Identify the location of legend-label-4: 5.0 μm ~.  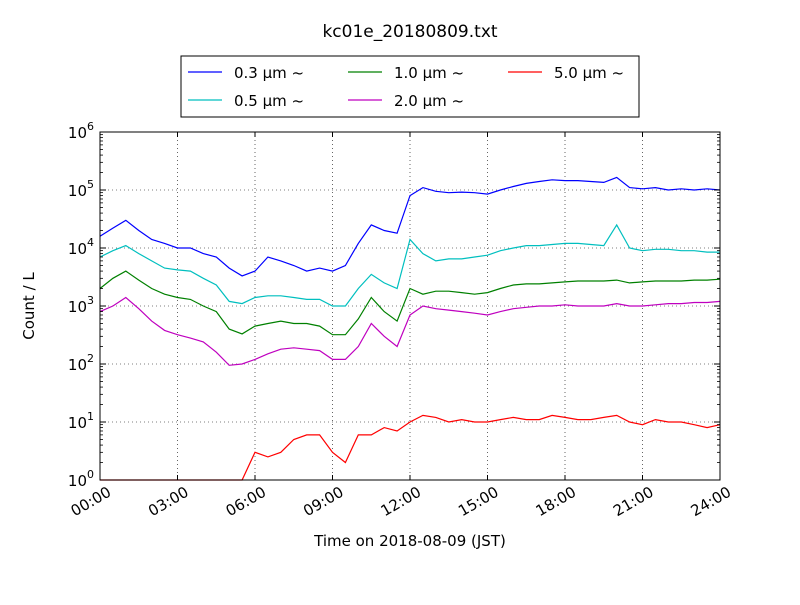
(589, 73).